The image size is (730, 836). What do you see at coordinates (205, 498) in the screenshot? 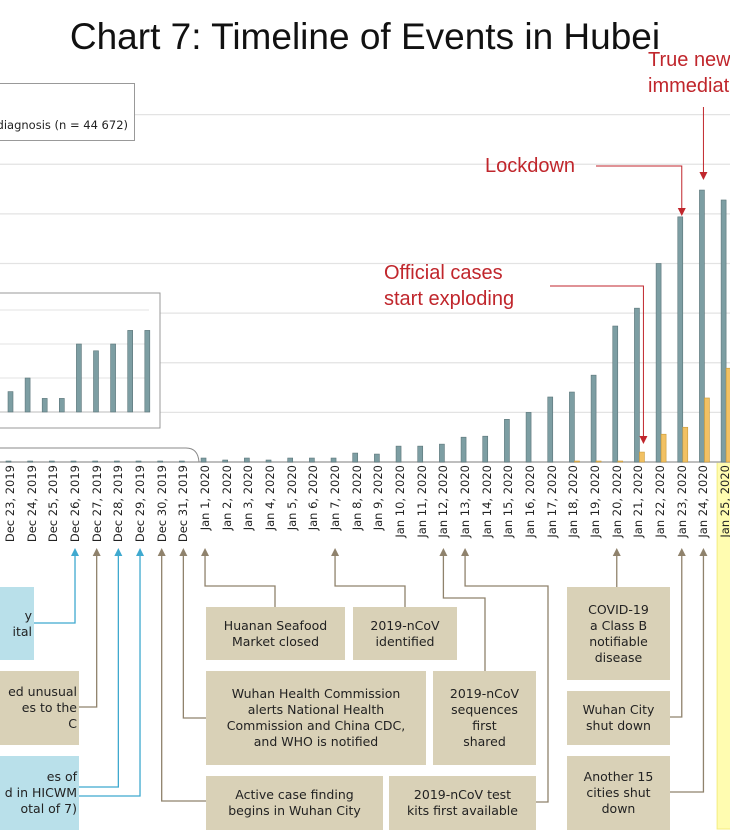
I see `x-tick-label: Jan 1, 2020` at bounding box center [205, 498].